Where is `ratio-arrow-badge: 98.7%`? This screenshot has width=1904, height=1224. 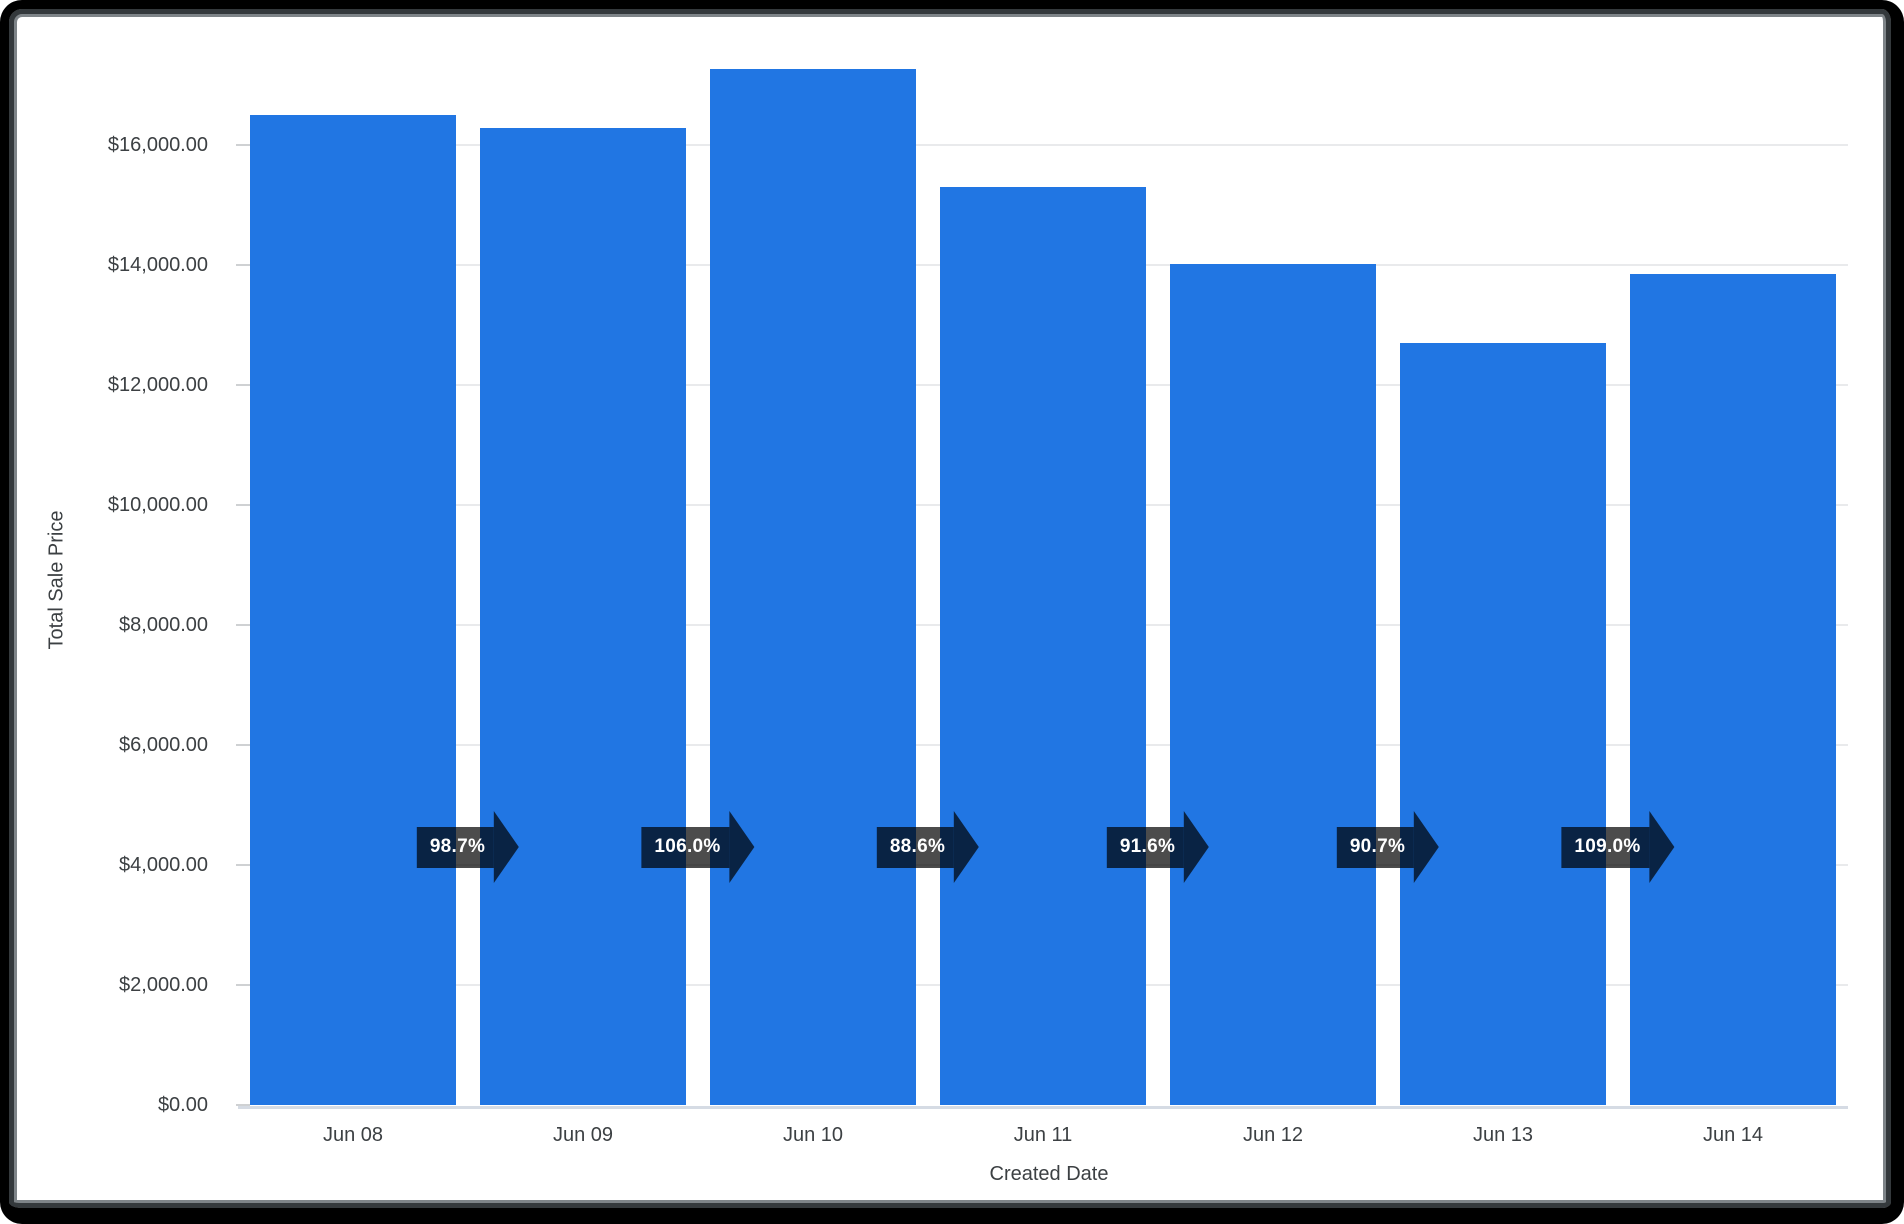 ratio-arrow-badge: 98.7% is located at coordinates (468, 847).